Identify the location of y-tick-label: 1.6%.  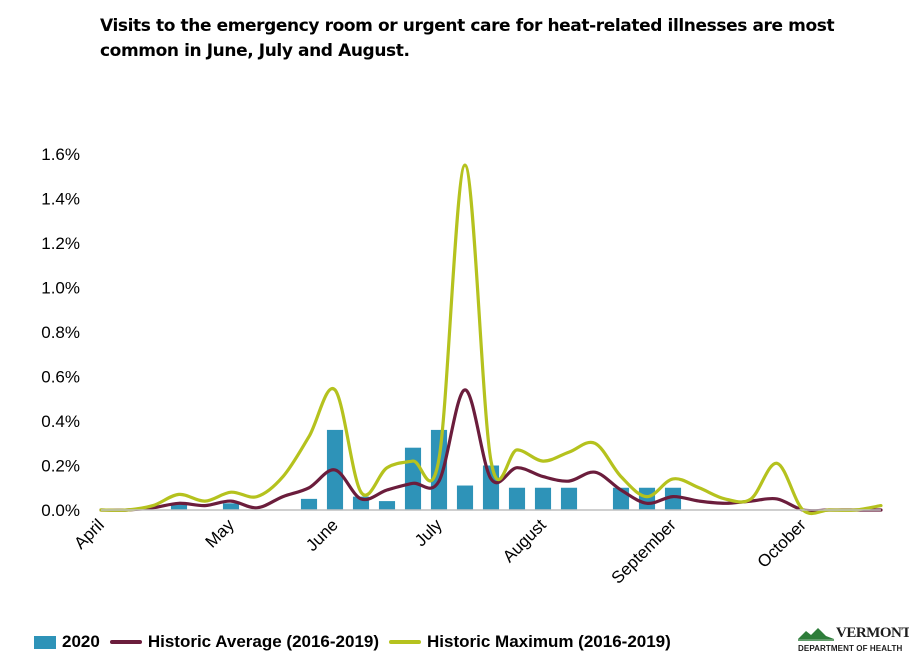
(60, 154).